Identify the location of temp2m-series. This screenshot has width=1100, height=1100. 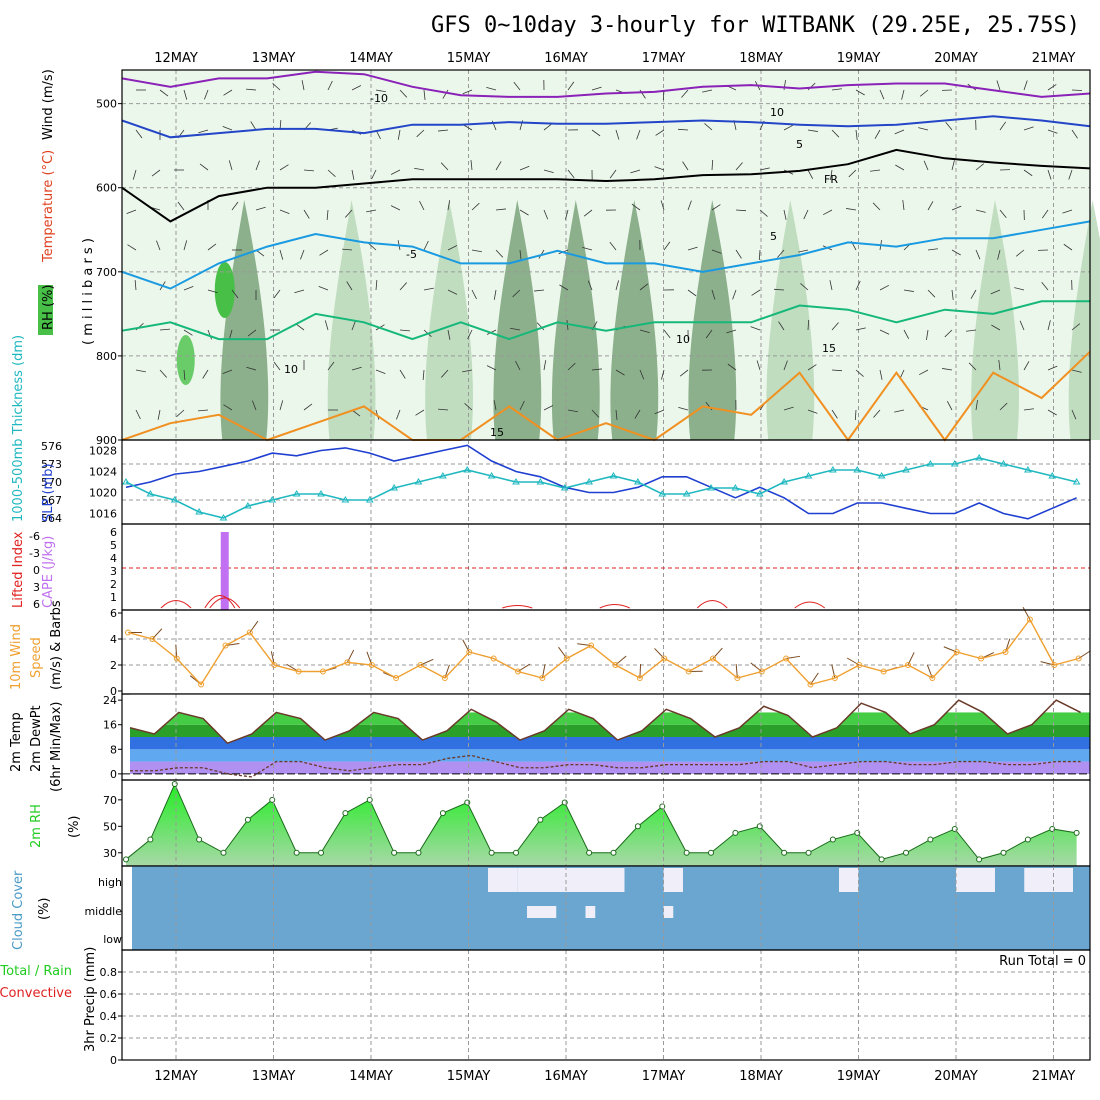
(605, 738).